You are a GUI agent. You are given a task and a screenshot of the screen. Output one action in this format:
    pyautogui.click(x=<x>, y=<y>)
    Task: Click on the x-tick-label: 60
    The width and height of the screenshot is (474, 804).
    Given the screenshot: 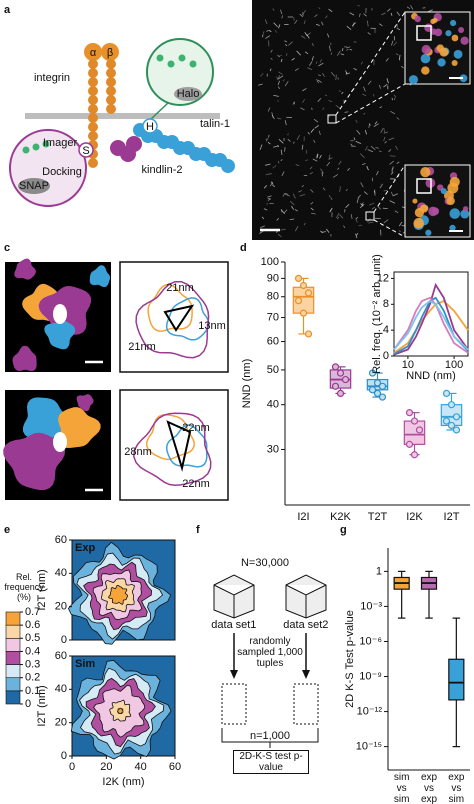 What is the action you would take?
    pyautogui.click(x=175, y=767)
    